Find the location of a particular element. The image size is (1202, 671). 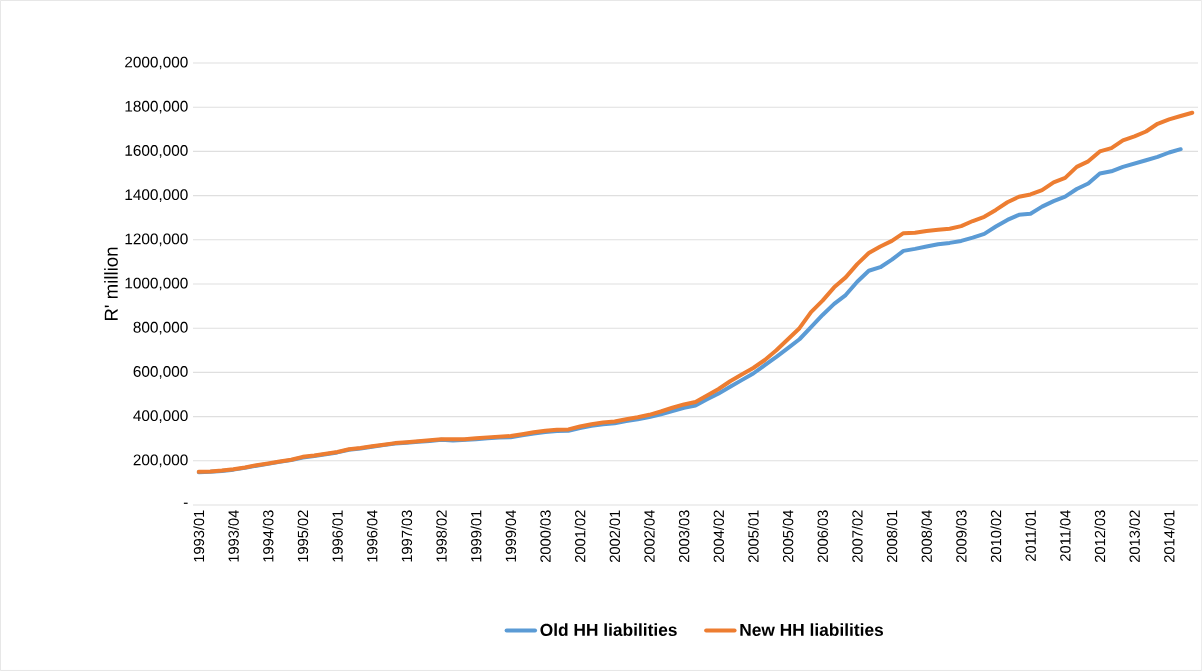

x-tick-label: 2005/01 is located at coordinates (753, 536).